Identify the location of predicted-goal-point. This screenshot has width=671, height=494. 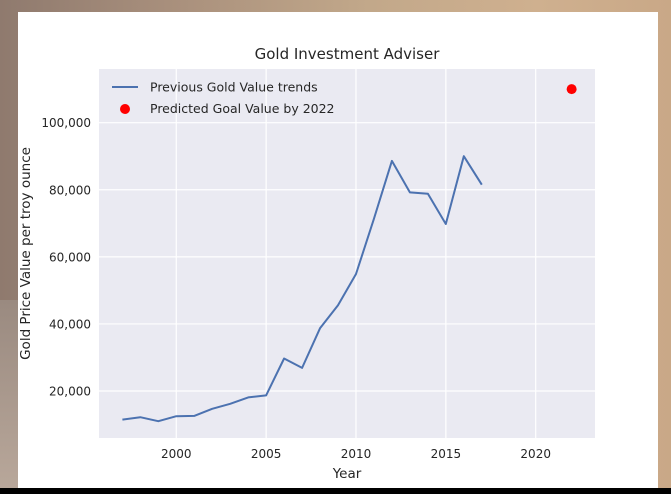
(571, 89).